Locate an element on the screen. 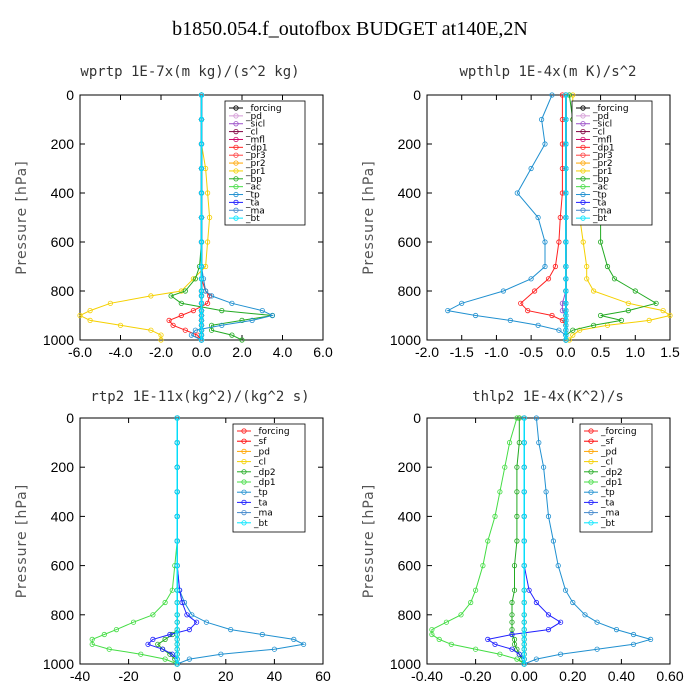 The height and width of the screenshot is (700, 700). x-tick-label: 0.00 is located at coordinates (524, 676).